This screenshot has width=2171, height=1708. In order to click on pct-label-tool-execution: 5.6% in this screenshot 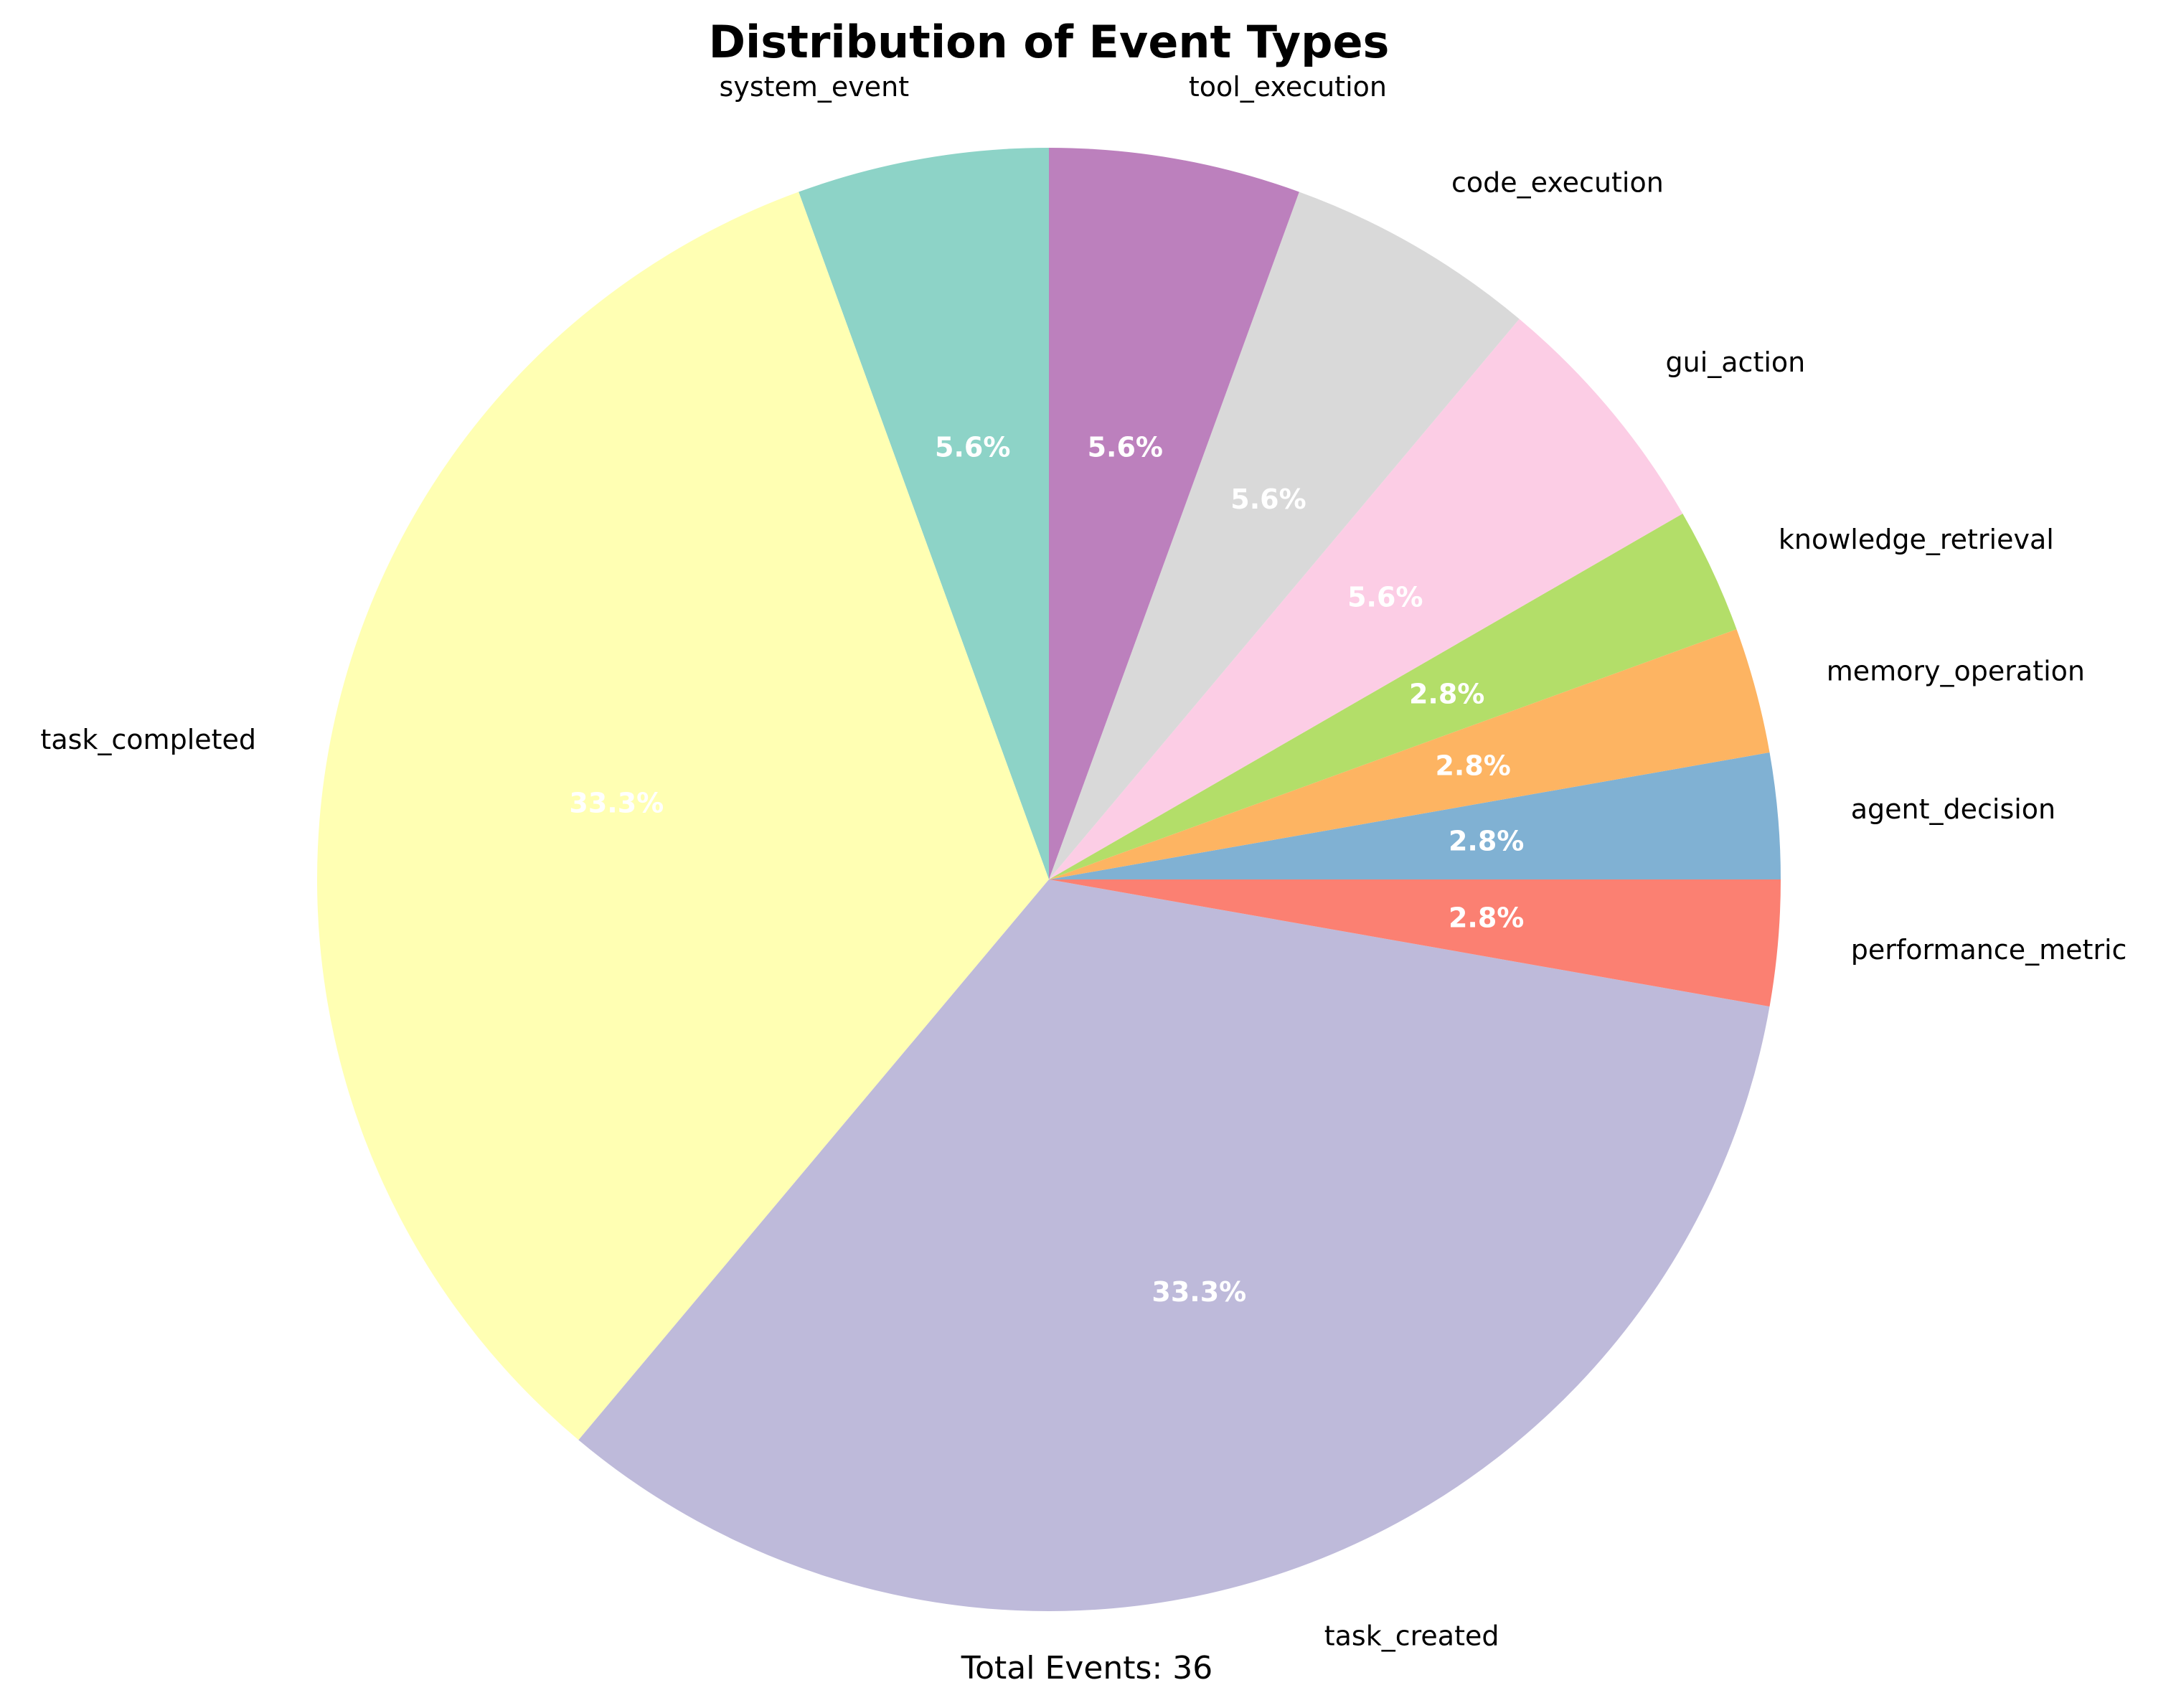, I will do `click(1125, 447)`.